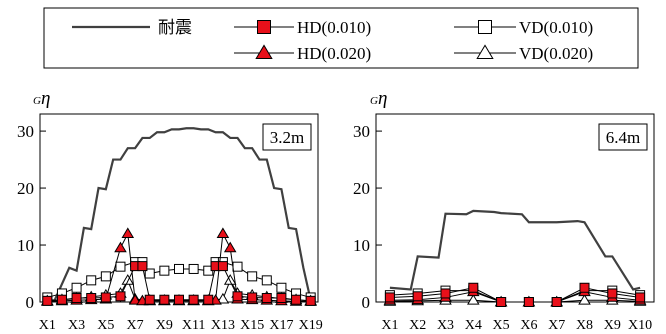 The width and height of the screenshot is (666, 334). Describe the element at coordinates (334, 27) in the screenshot. I see `legend-label: HD(0.010)` at that location.